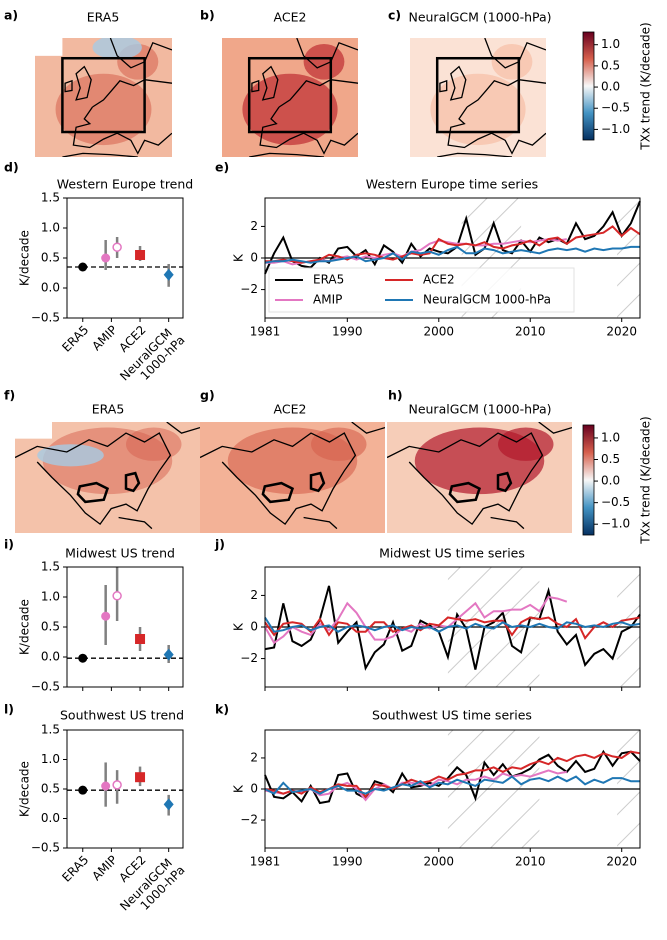  I want to click on legend: ERA5 AMIP ACE2 NeuralGCM 1000-hPa, so click(421, 290).